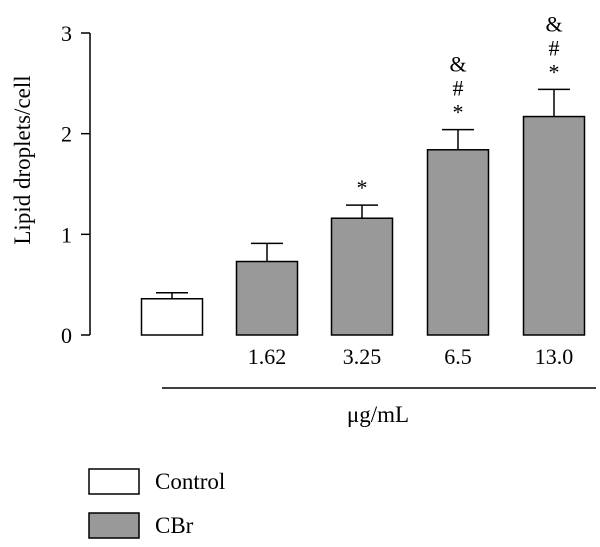 The image size is (600, 547). What do you see at coordinates (174, 525) in the screenshot?
I see `legend-label: CBr` at bounding box center [174, 525].